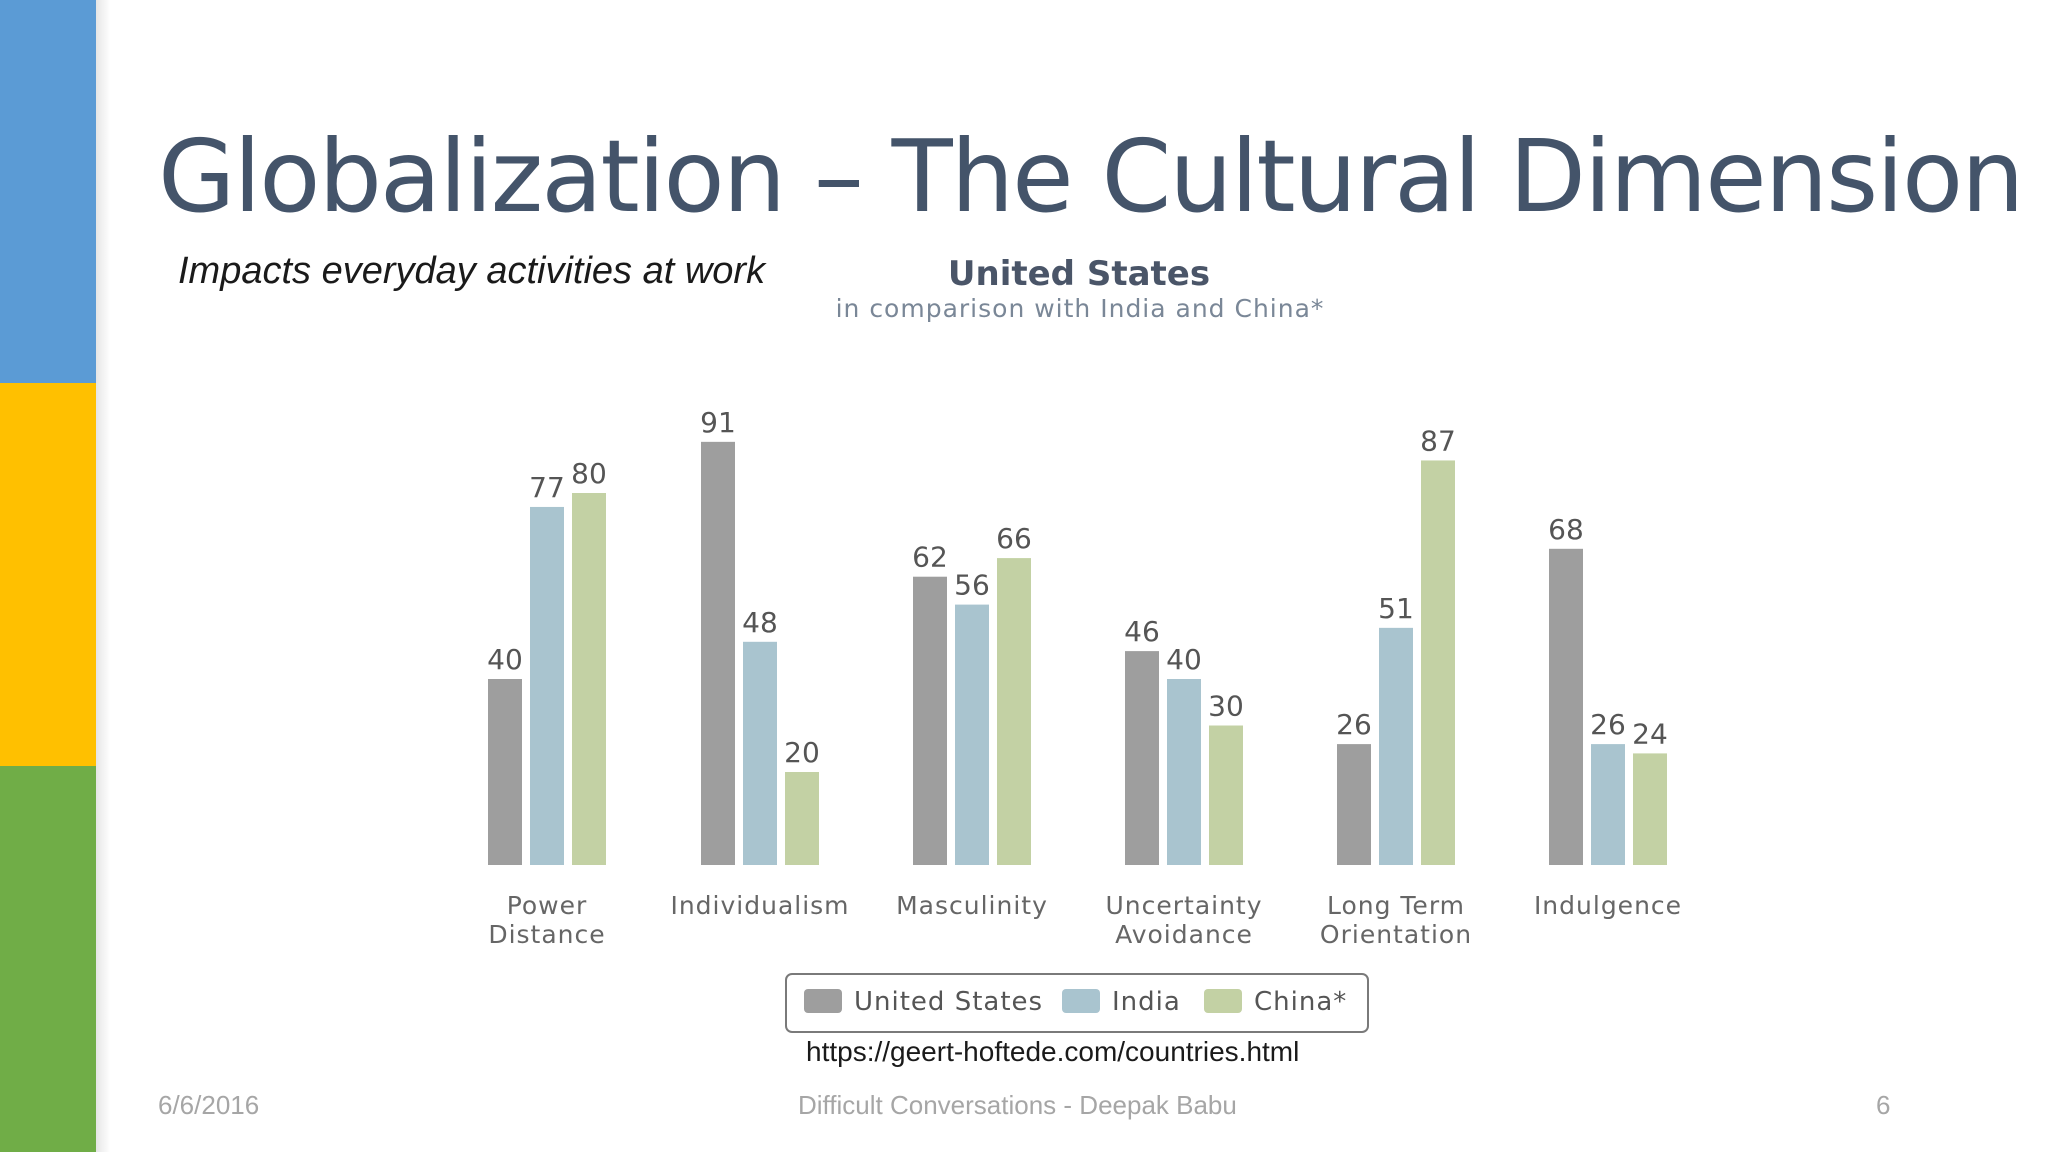 This screenshot has width=2048, height=1152. Describe the element at coordinates (1146, 1002) in the screenshot. I see `legend-label: India` at that location.